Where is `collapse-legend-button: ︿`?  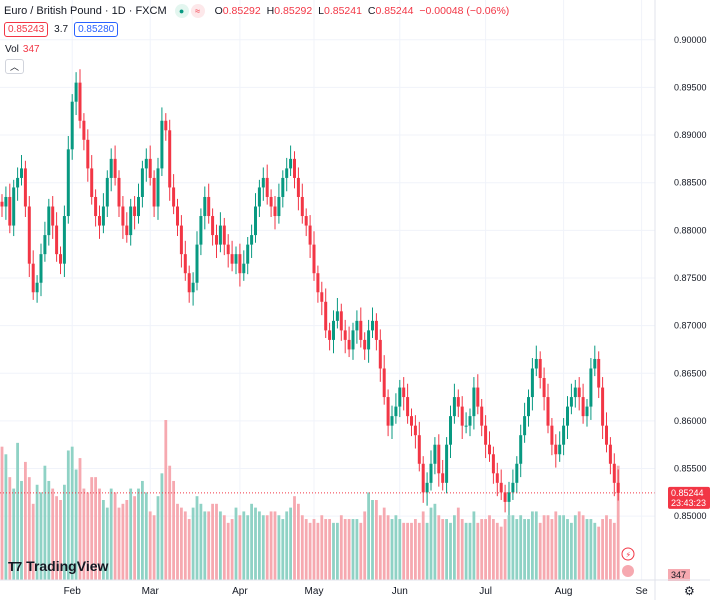 collapse-legend-button: ︿ is located at coordinates (14, 66).